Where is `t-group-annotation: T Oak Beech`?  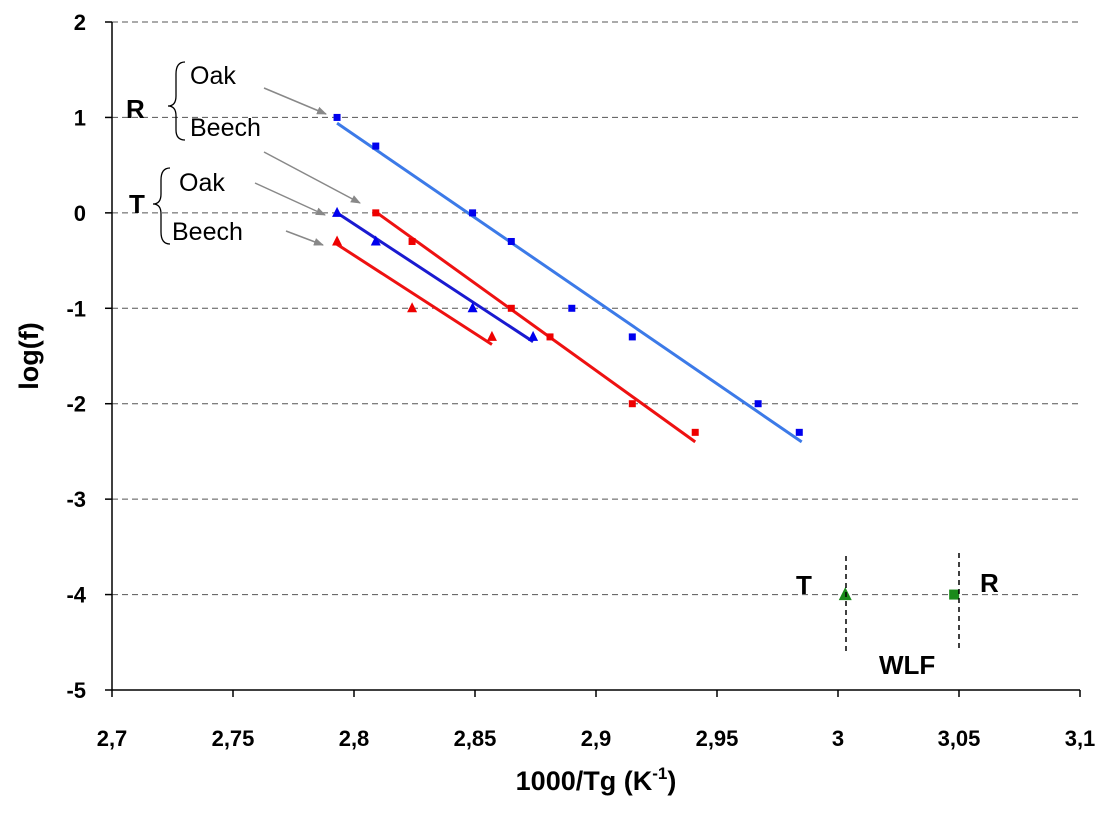 t-group-annotation: T Oak Beech is located at coordinates (227, 206).